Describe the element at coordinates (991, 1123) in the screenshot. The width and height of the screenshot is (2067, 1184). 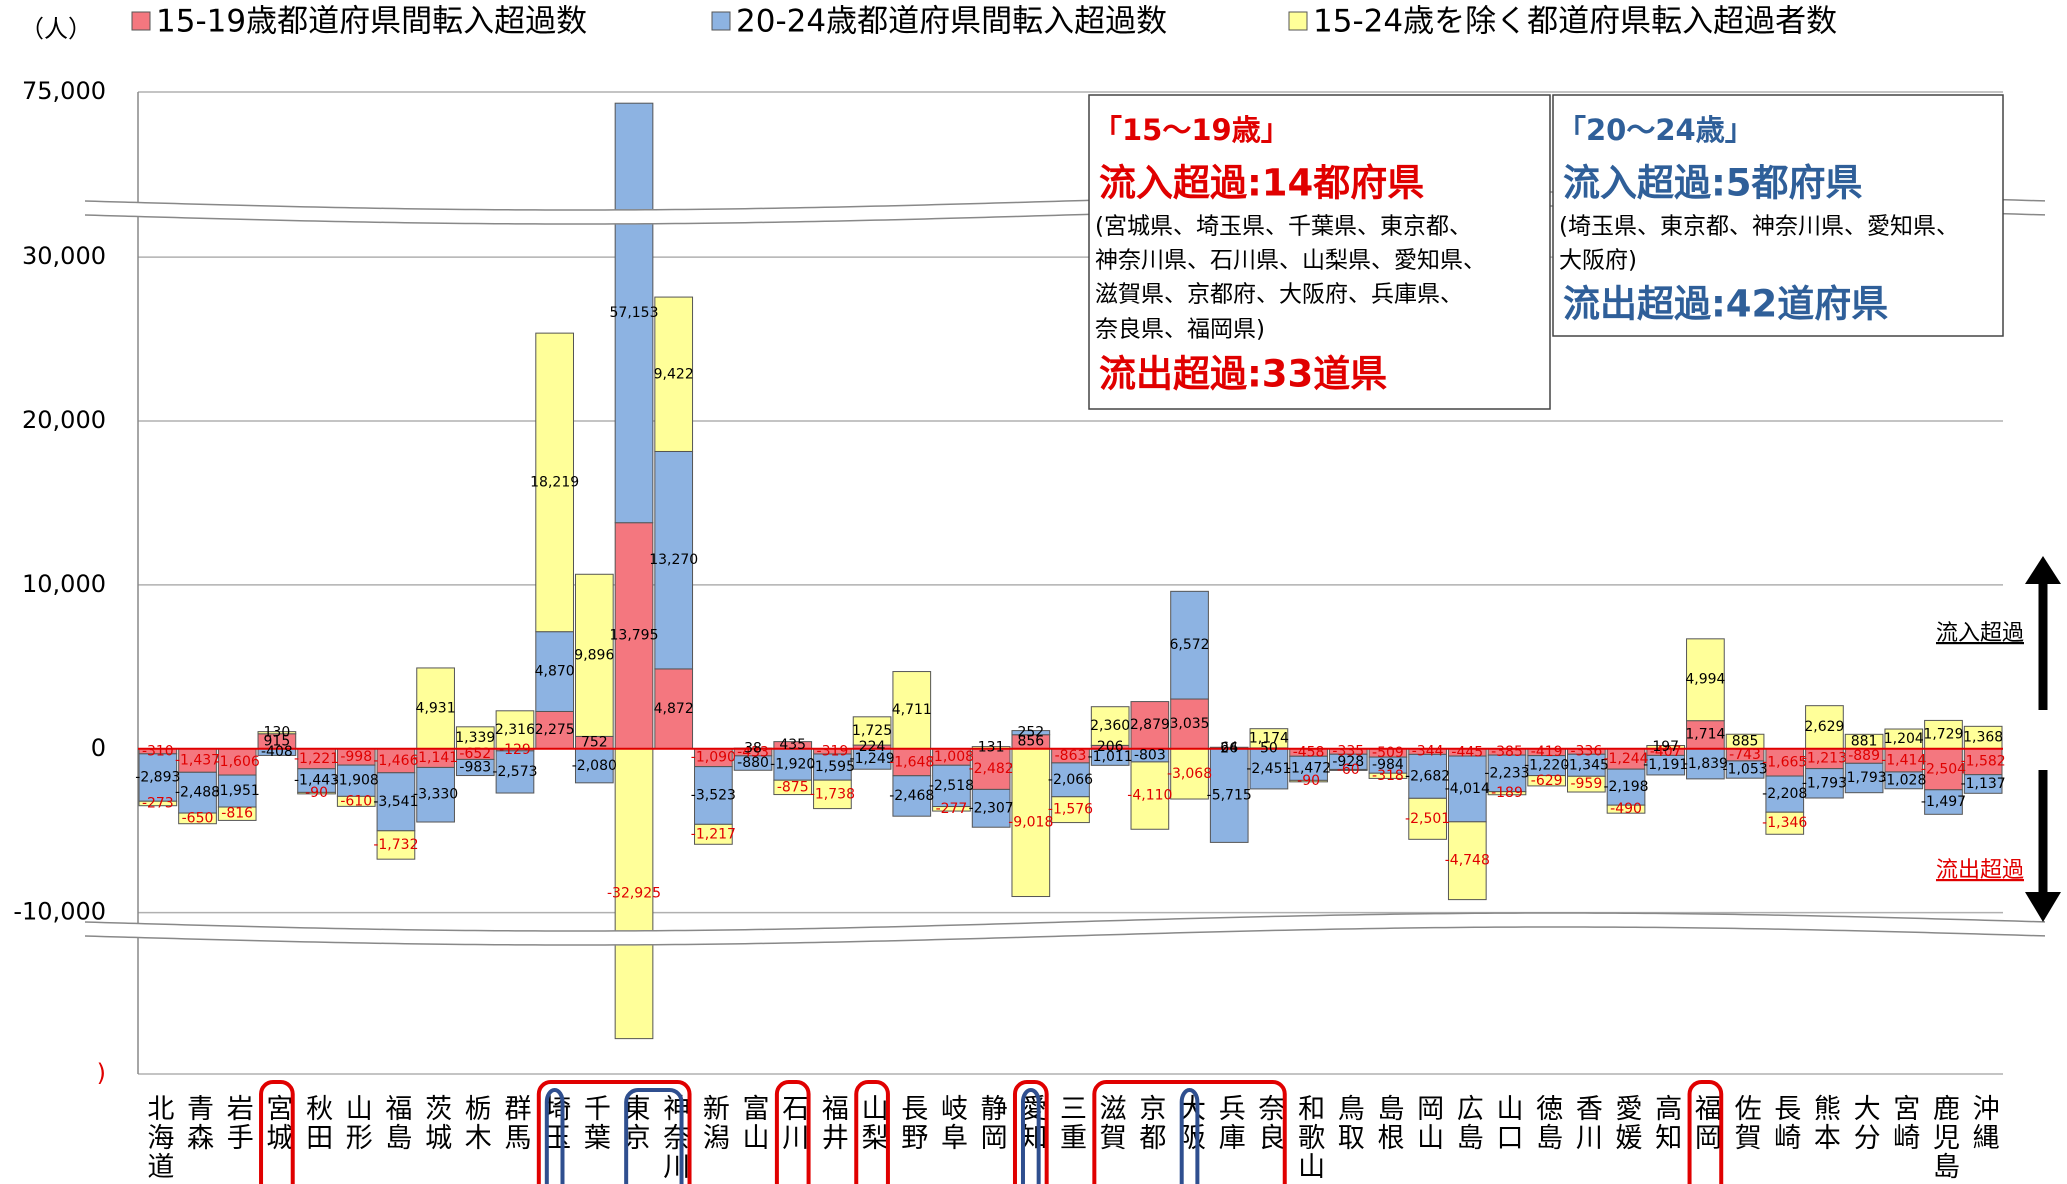
I see `x-tick-label: 静岡` at that location.